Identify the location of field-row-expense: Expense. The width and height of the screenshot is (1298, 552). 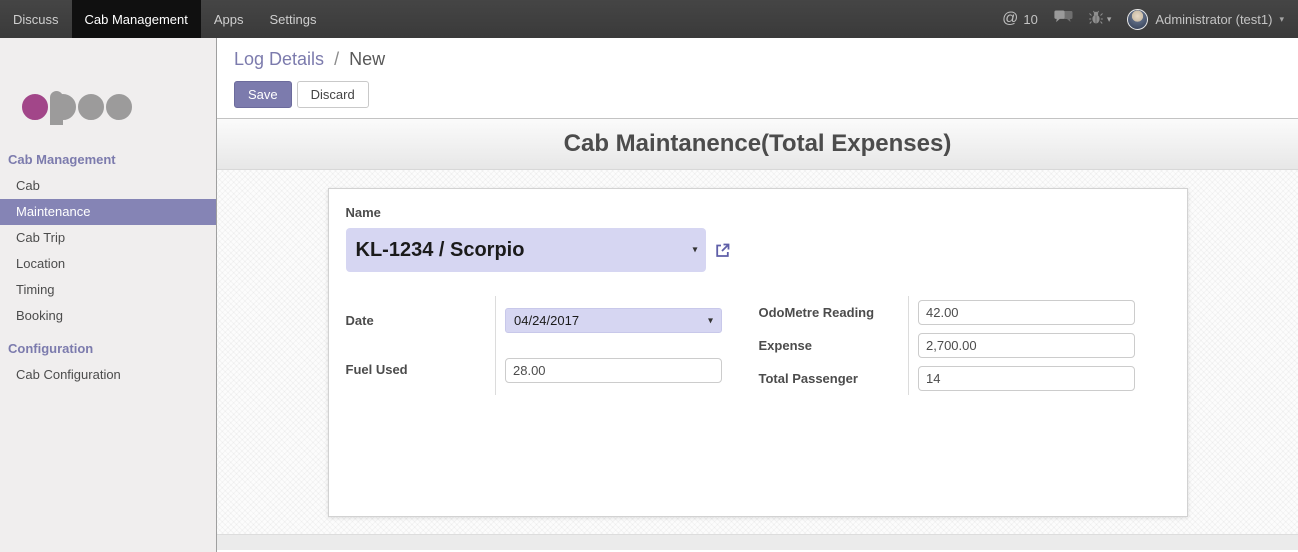
(946, 345).